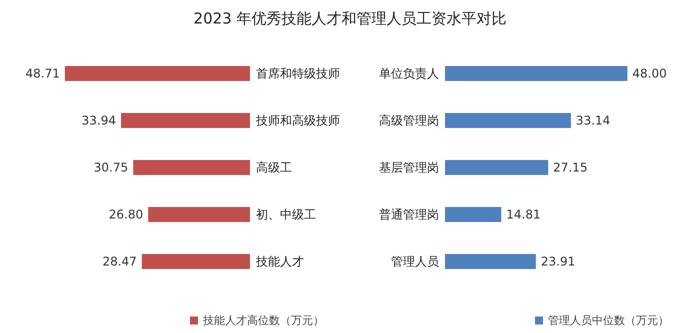  Describe the element at coordinates (279, 261) in the screenshot. I see `y-tick-label: 技能人才` at that location.